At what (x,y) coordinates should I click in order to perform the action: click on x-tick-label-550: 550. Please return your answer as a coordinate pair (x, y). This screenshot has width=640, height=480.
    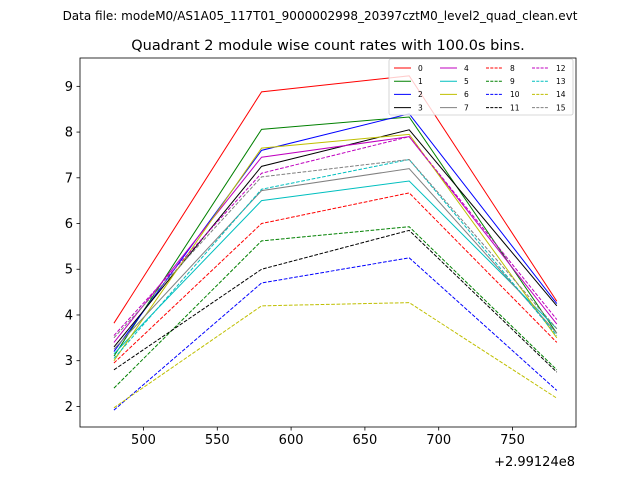
    Looking at the image, I should click on (217, 440).